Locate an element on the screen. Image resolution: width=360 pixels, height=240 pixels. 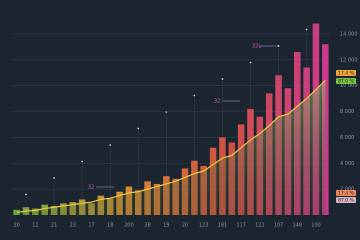
x-tick-label: 107 is located at coordinates (279, 226).